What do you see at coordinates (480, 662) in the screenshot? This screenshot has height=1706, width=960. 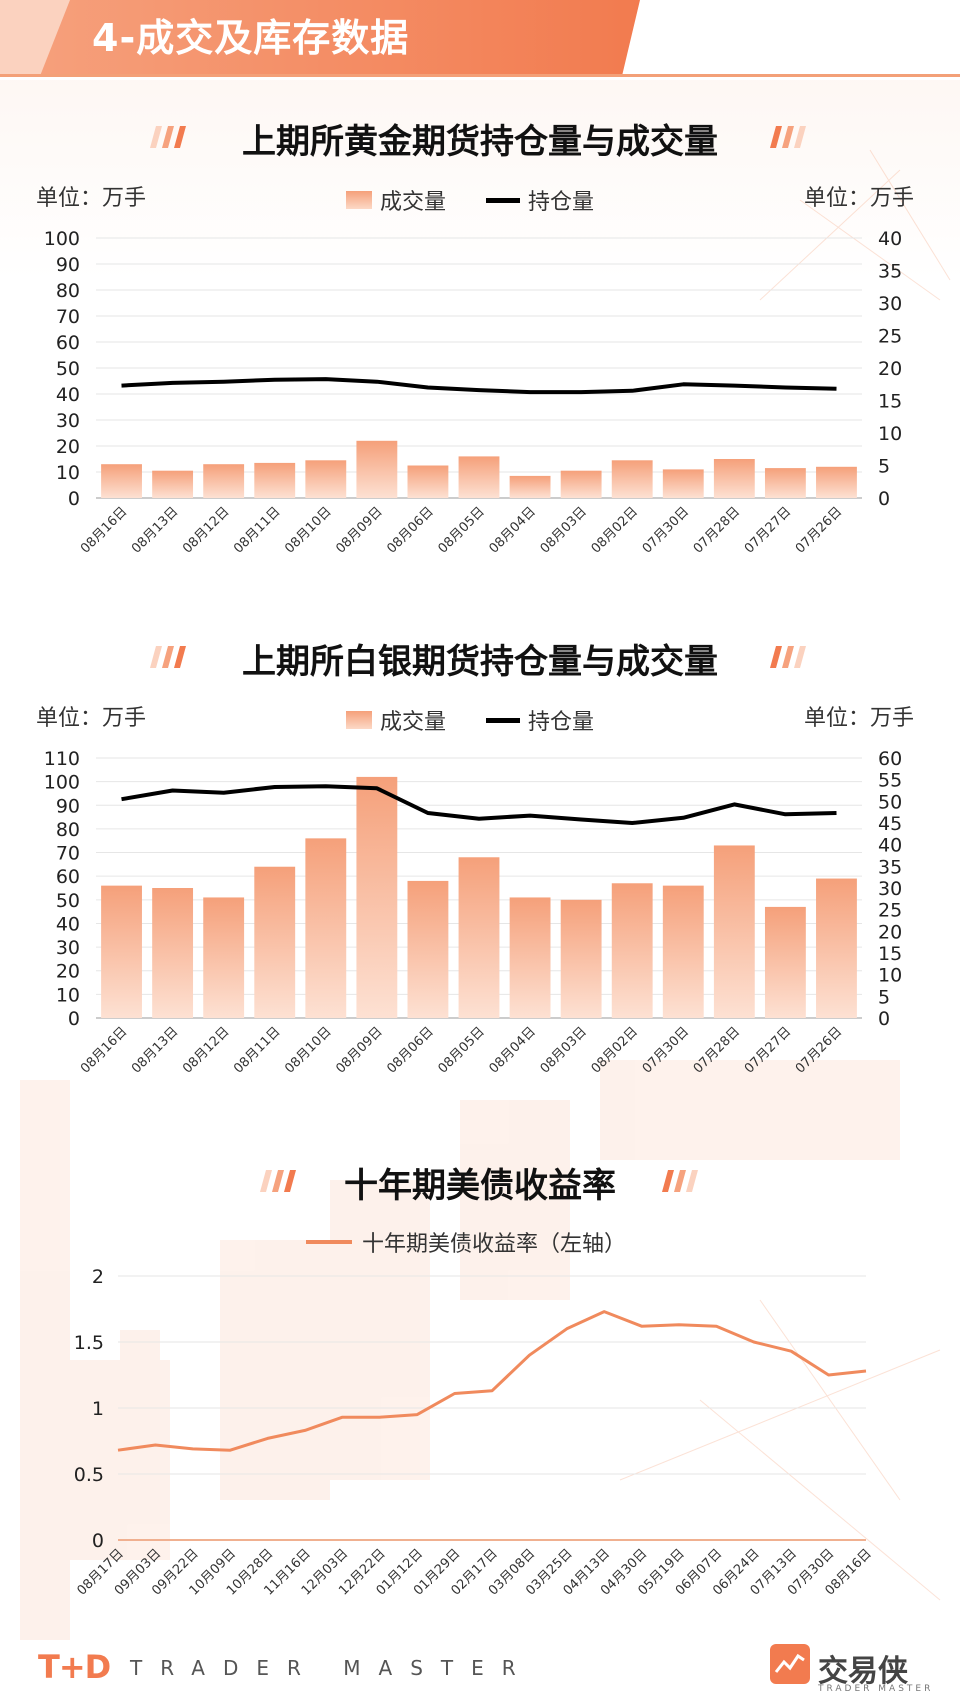 I see `silver-chart-title: 上期所白银期货持仓量与成交量` at bounding box center [480, 662].